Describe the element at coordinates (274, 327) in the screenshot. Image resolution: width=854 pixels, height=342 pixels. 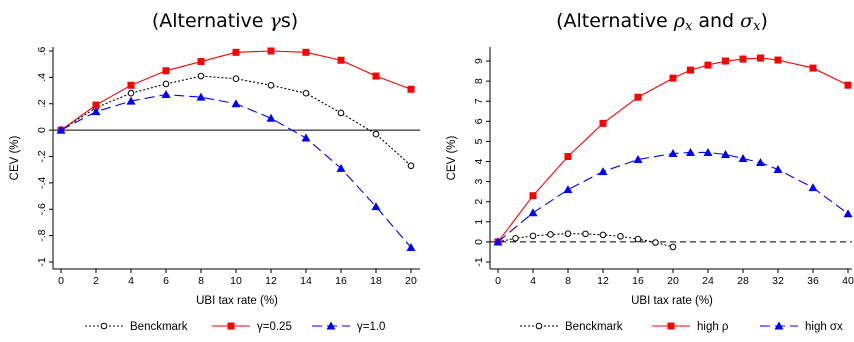
I see `legend-label: γ=0.25` at that location.